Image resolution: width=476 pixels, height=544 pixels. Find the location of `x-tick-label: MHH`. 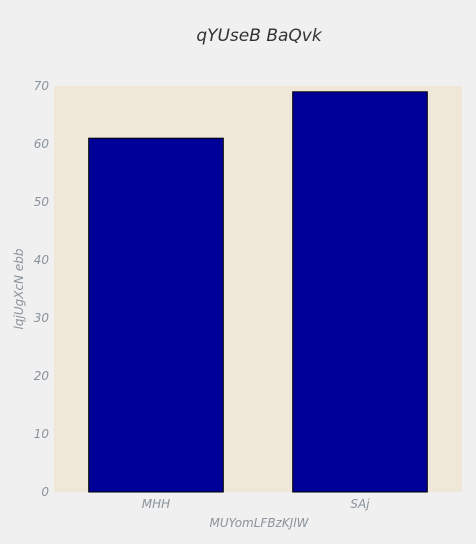

x-tick-label: MHH is located at coordinates (156, 504).